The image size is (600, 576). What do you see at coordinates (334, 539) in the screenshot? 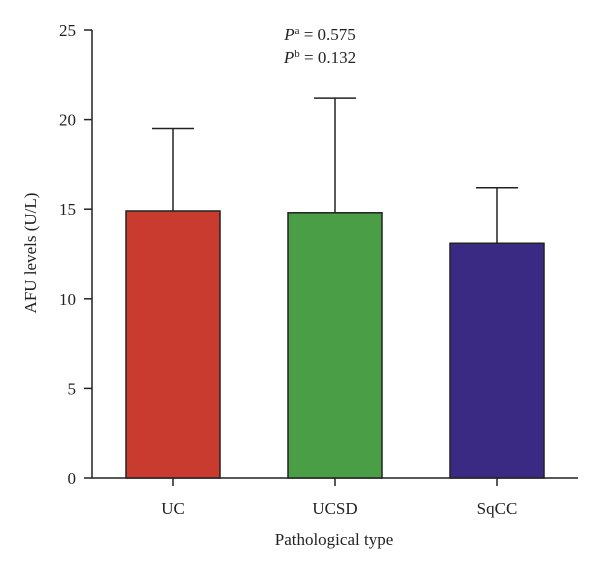
I see `x-axis-label: Pathological type` at bounding box center [334, 539].